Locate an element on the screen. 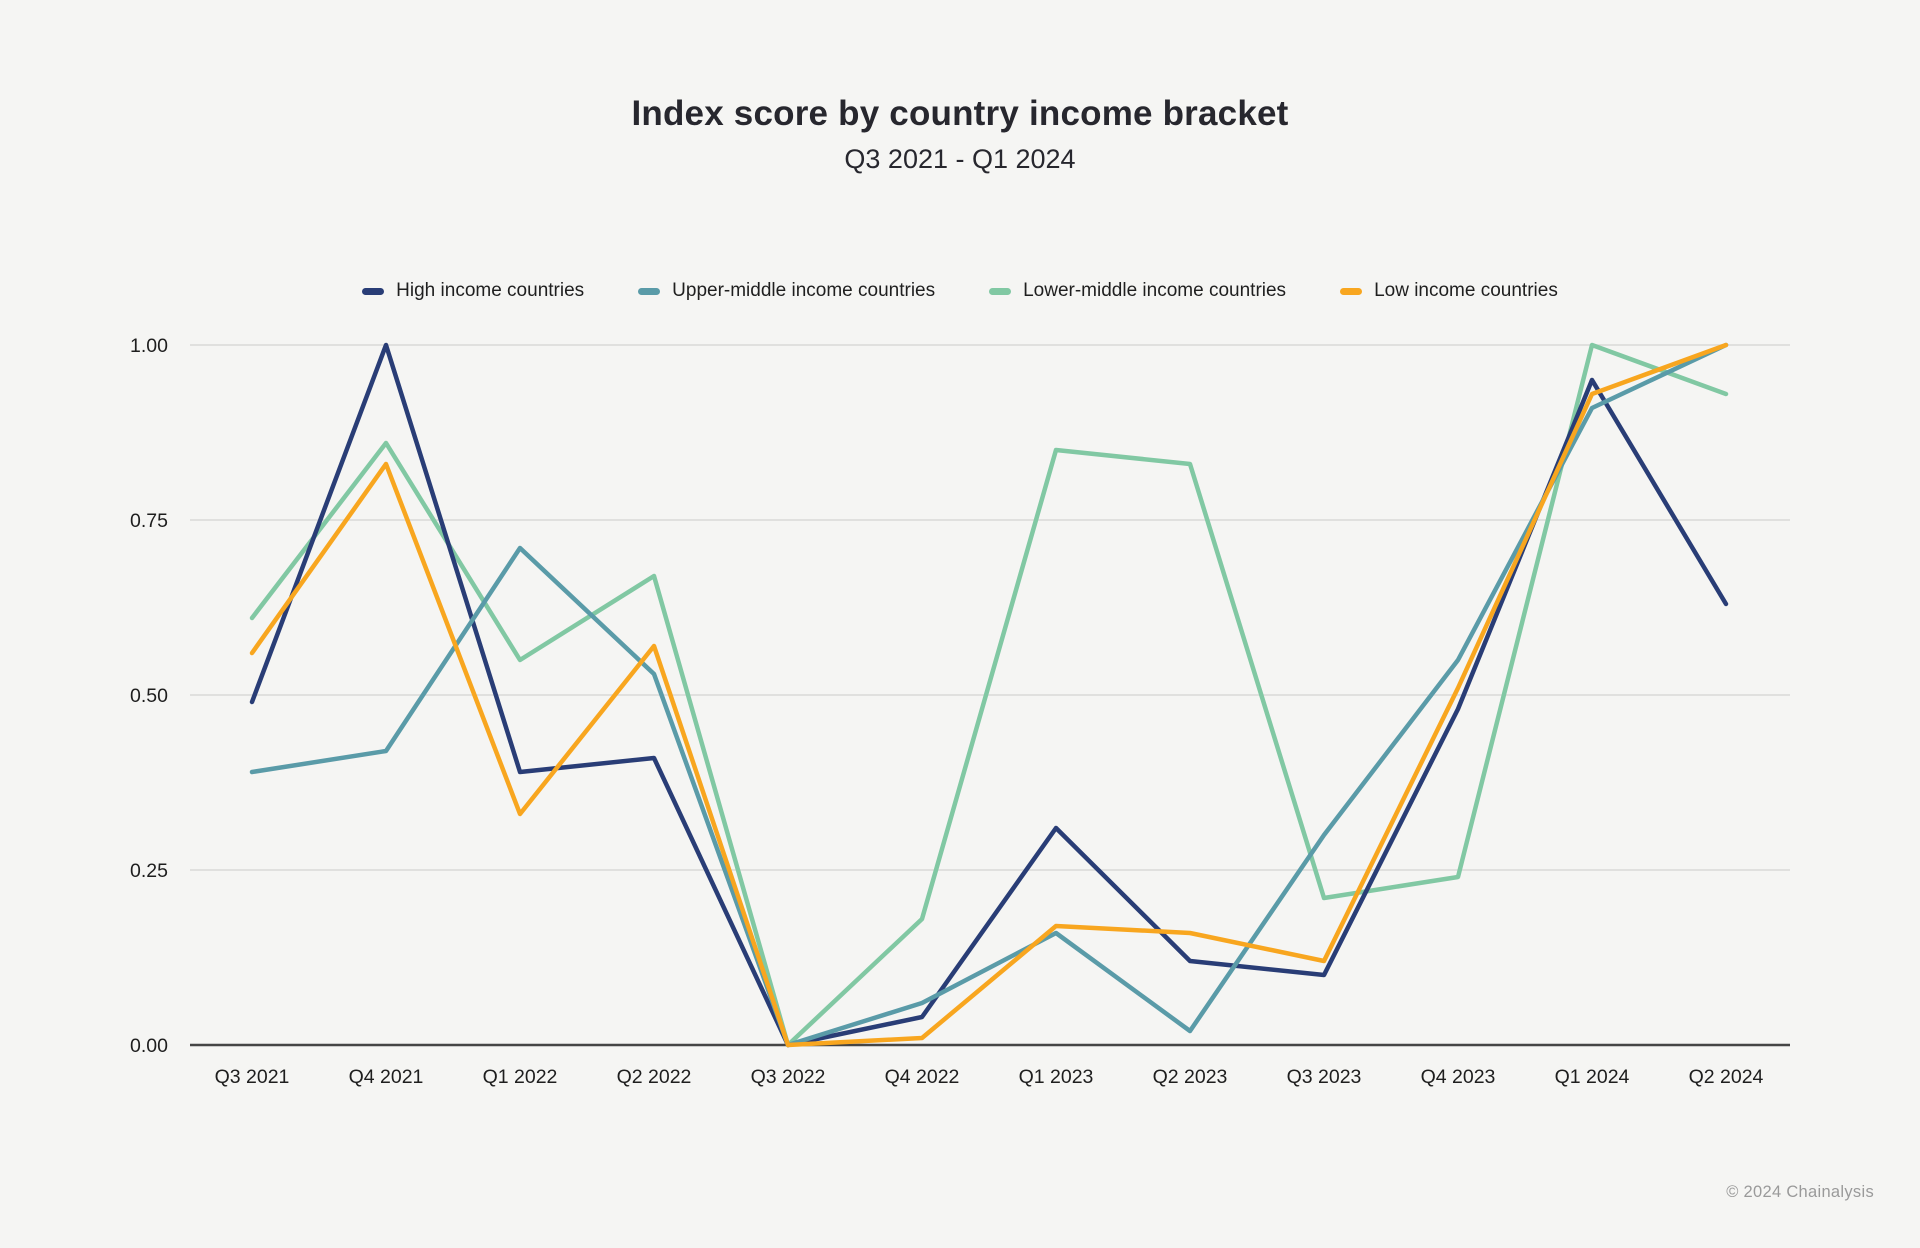 The height and width of the screenshot is (1248, 1920). legend-item-high-income-countries: High income countries is located at coordinates (473, 291).